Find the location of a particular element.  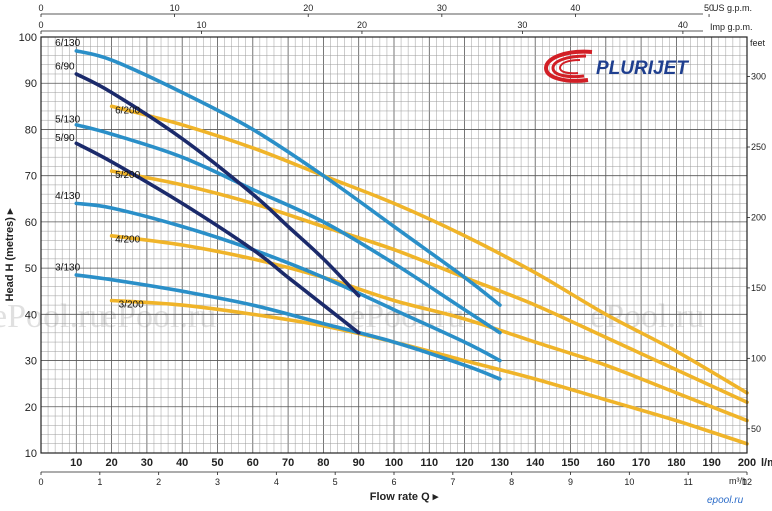

x-tick-label: 20 is located at coordinates (111, 463).